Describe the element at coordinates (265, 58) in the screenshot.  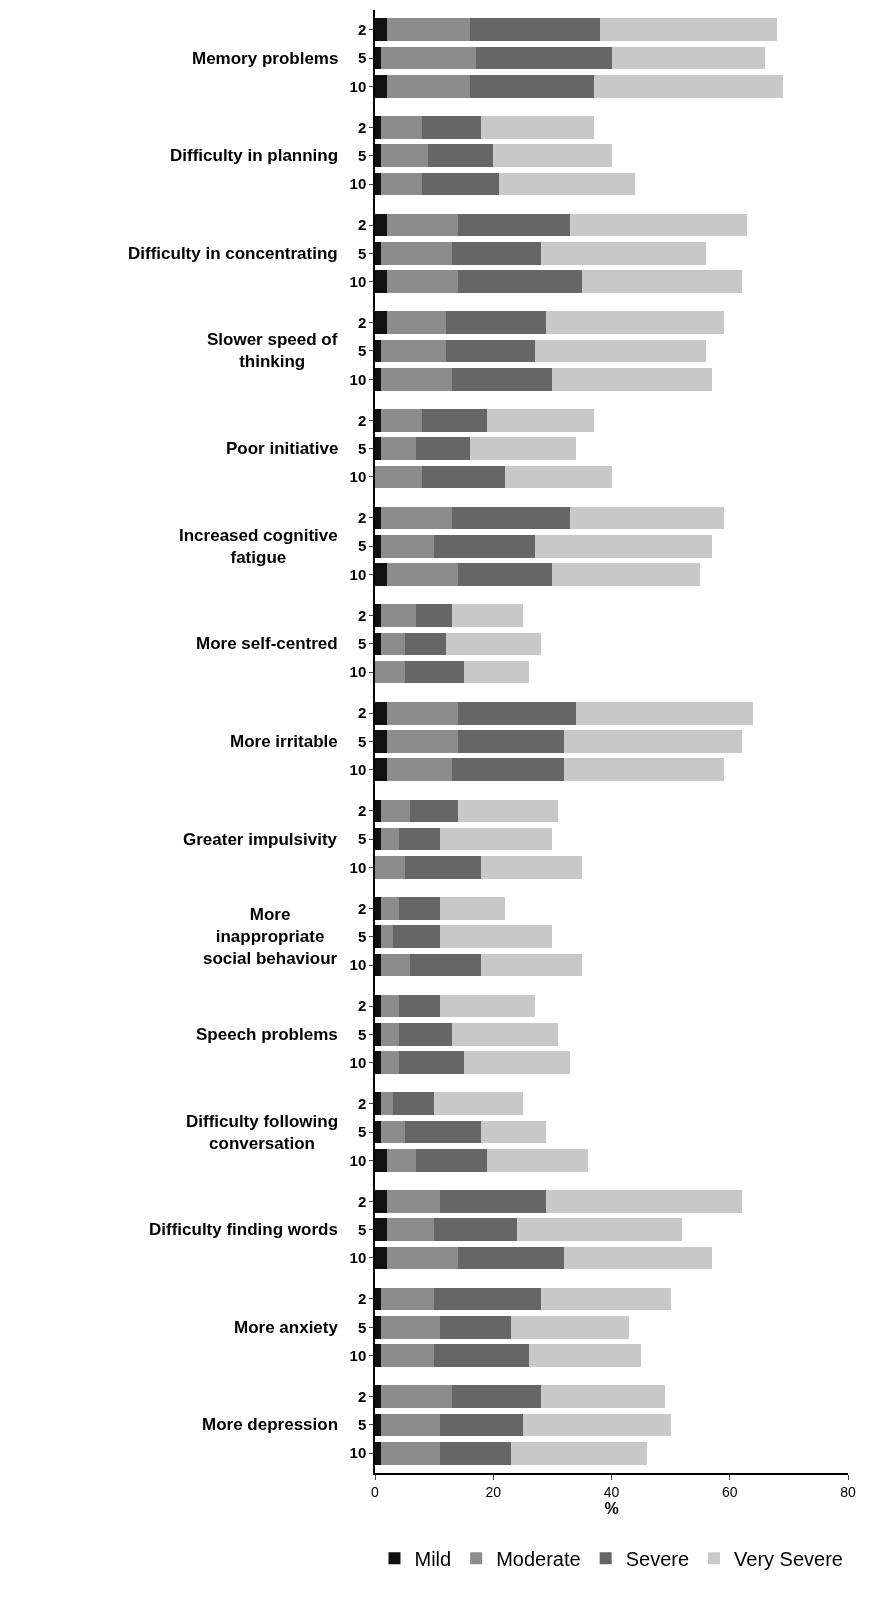
I see `text: Memory problems` at that location.